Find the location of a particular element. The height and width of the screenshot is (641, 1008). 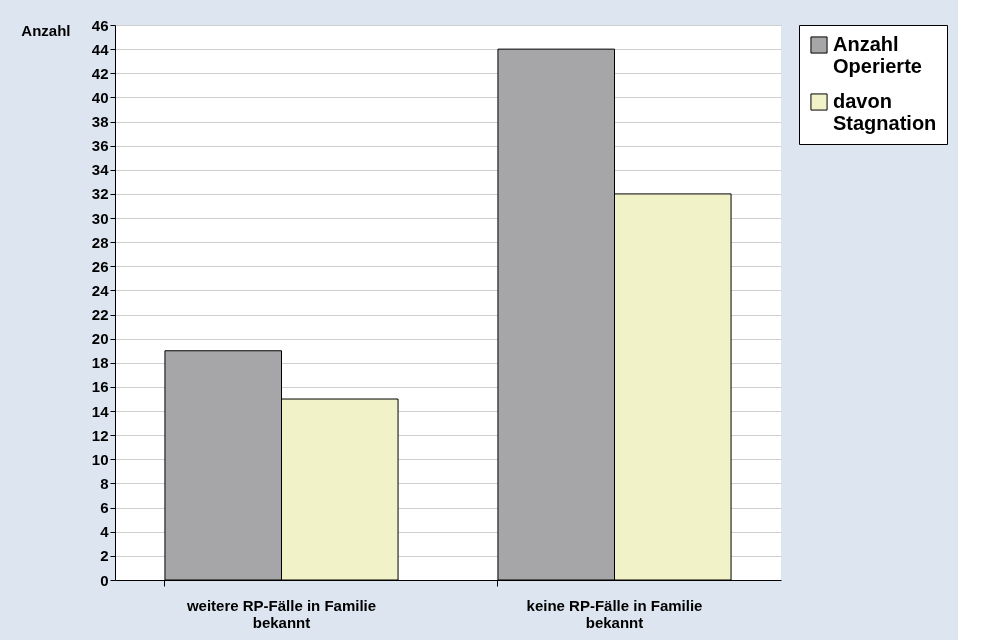

y-tick-label: 46 is located at coordinates (100, 25).